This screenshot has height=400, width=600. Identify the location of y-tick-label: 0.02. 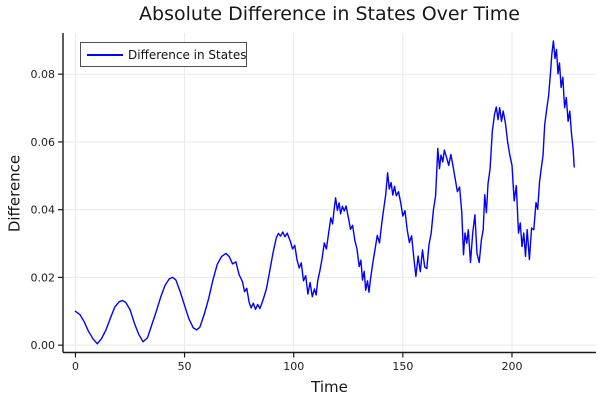
(43, 277).